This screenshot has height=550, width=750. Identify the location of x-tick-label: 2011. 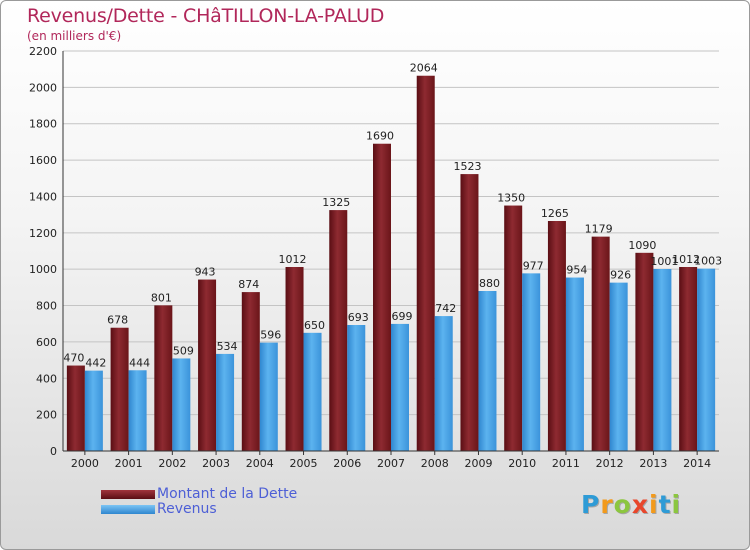
(566, 463).